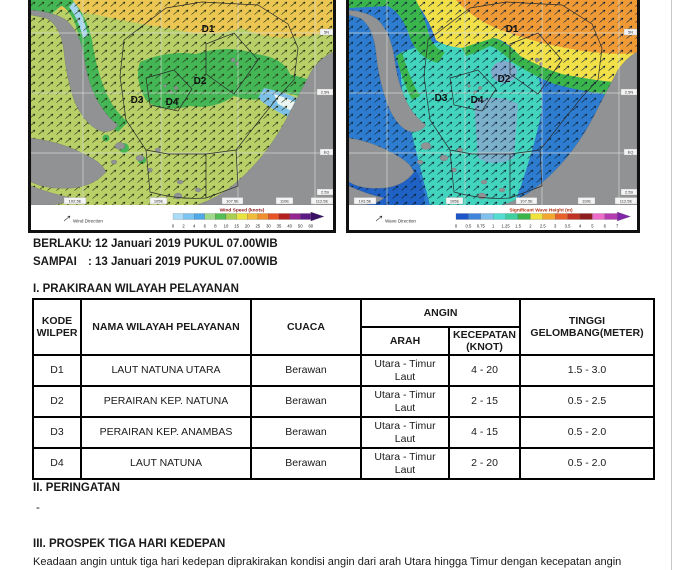  Describe the element at coordinates (365, 201) in the screenshot. I see `svg-text: 103.5E` at that location.